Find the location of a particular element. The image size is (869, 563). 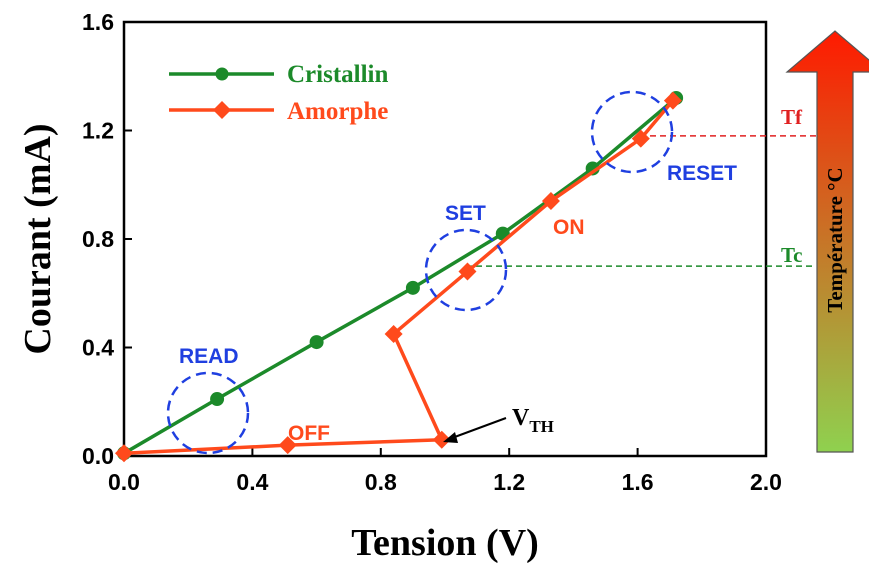

tf-label: Tf is located at coordinates (792, 117).